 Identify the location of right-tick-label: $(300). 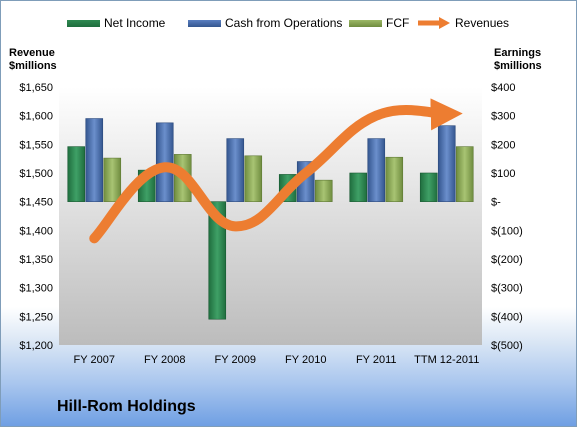
(507, 289).